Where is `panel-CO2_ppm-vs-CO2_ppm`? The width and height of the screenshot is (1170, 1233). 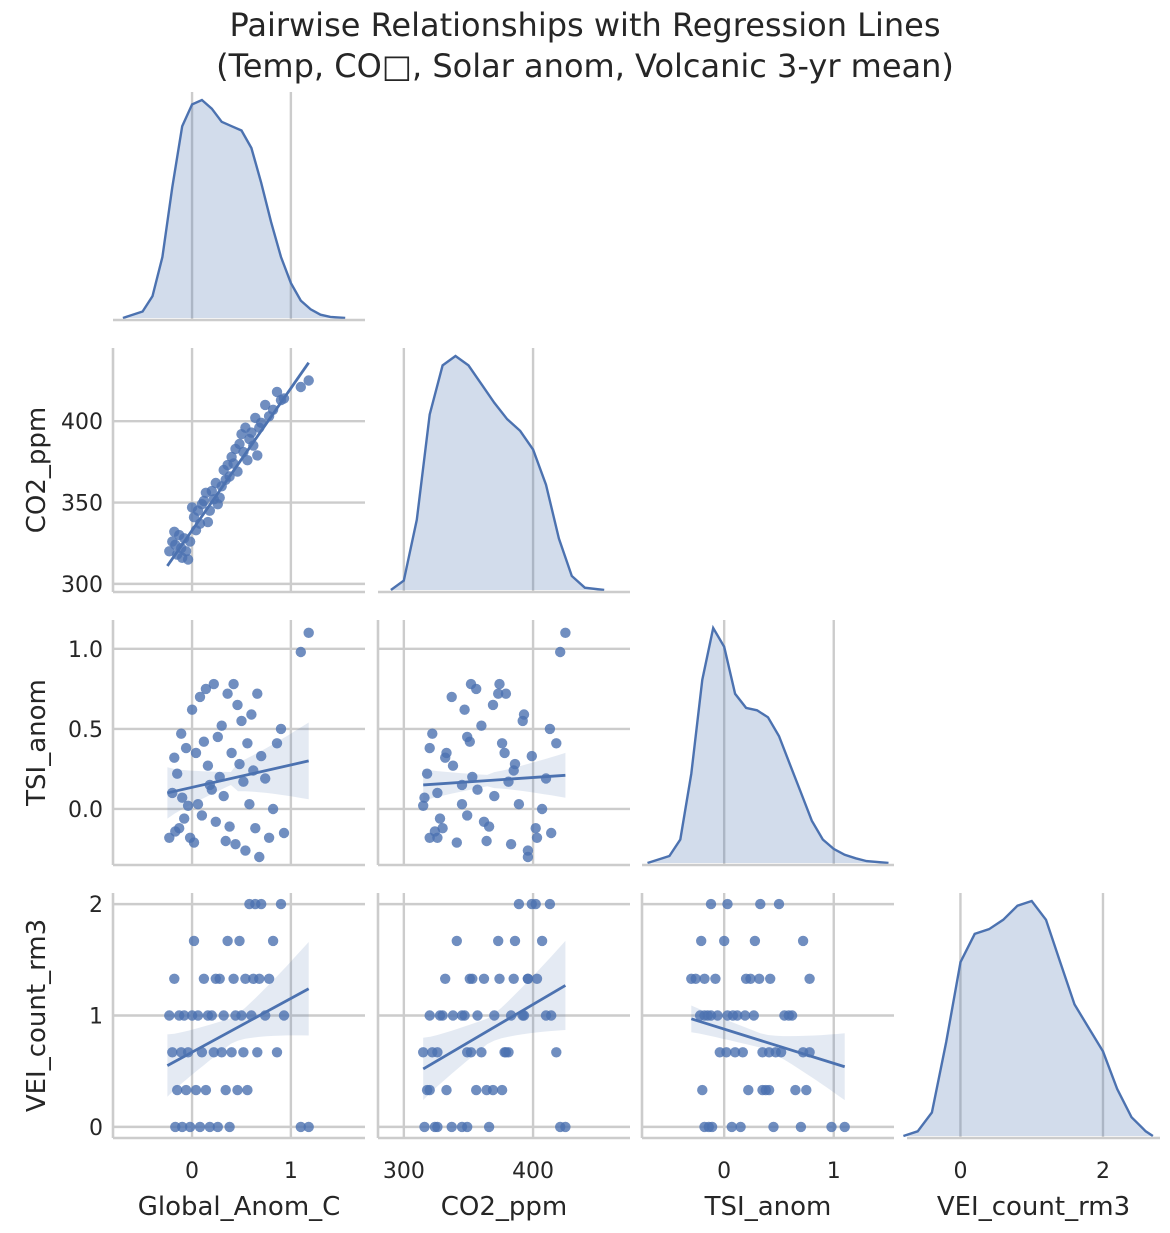
panel-CO2_ppm-vs-CO2_ppm is located at coordinates (504, 471).